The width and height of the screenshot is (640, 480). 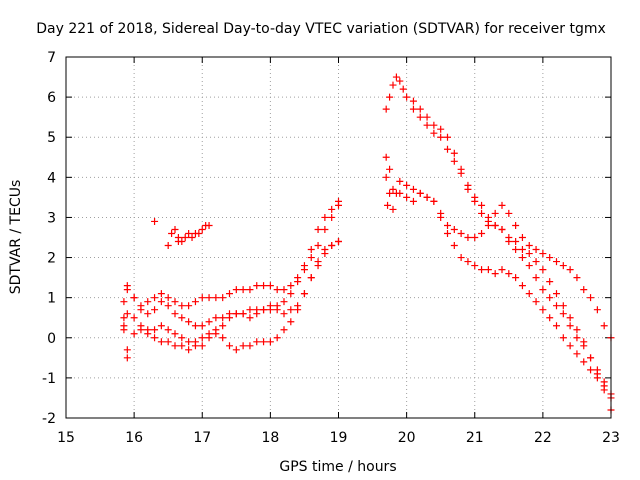 I want to click on y-tick-label: 3, so click(x=51, y=218).